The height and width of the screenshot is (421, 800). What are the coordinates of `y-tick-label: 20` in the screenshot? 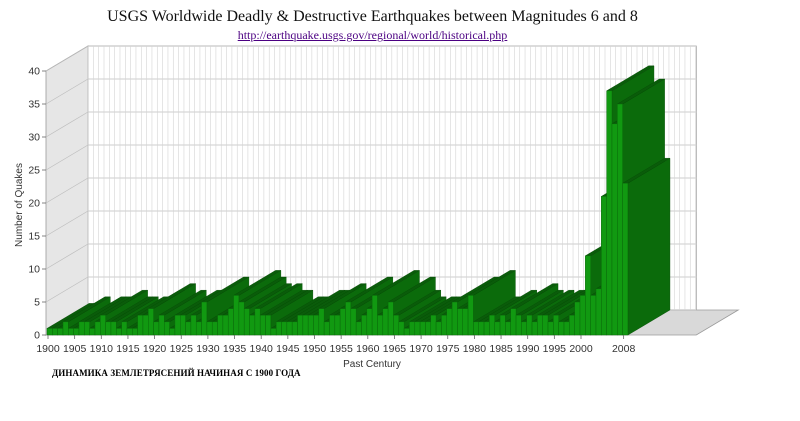 It's located at (34, 204).